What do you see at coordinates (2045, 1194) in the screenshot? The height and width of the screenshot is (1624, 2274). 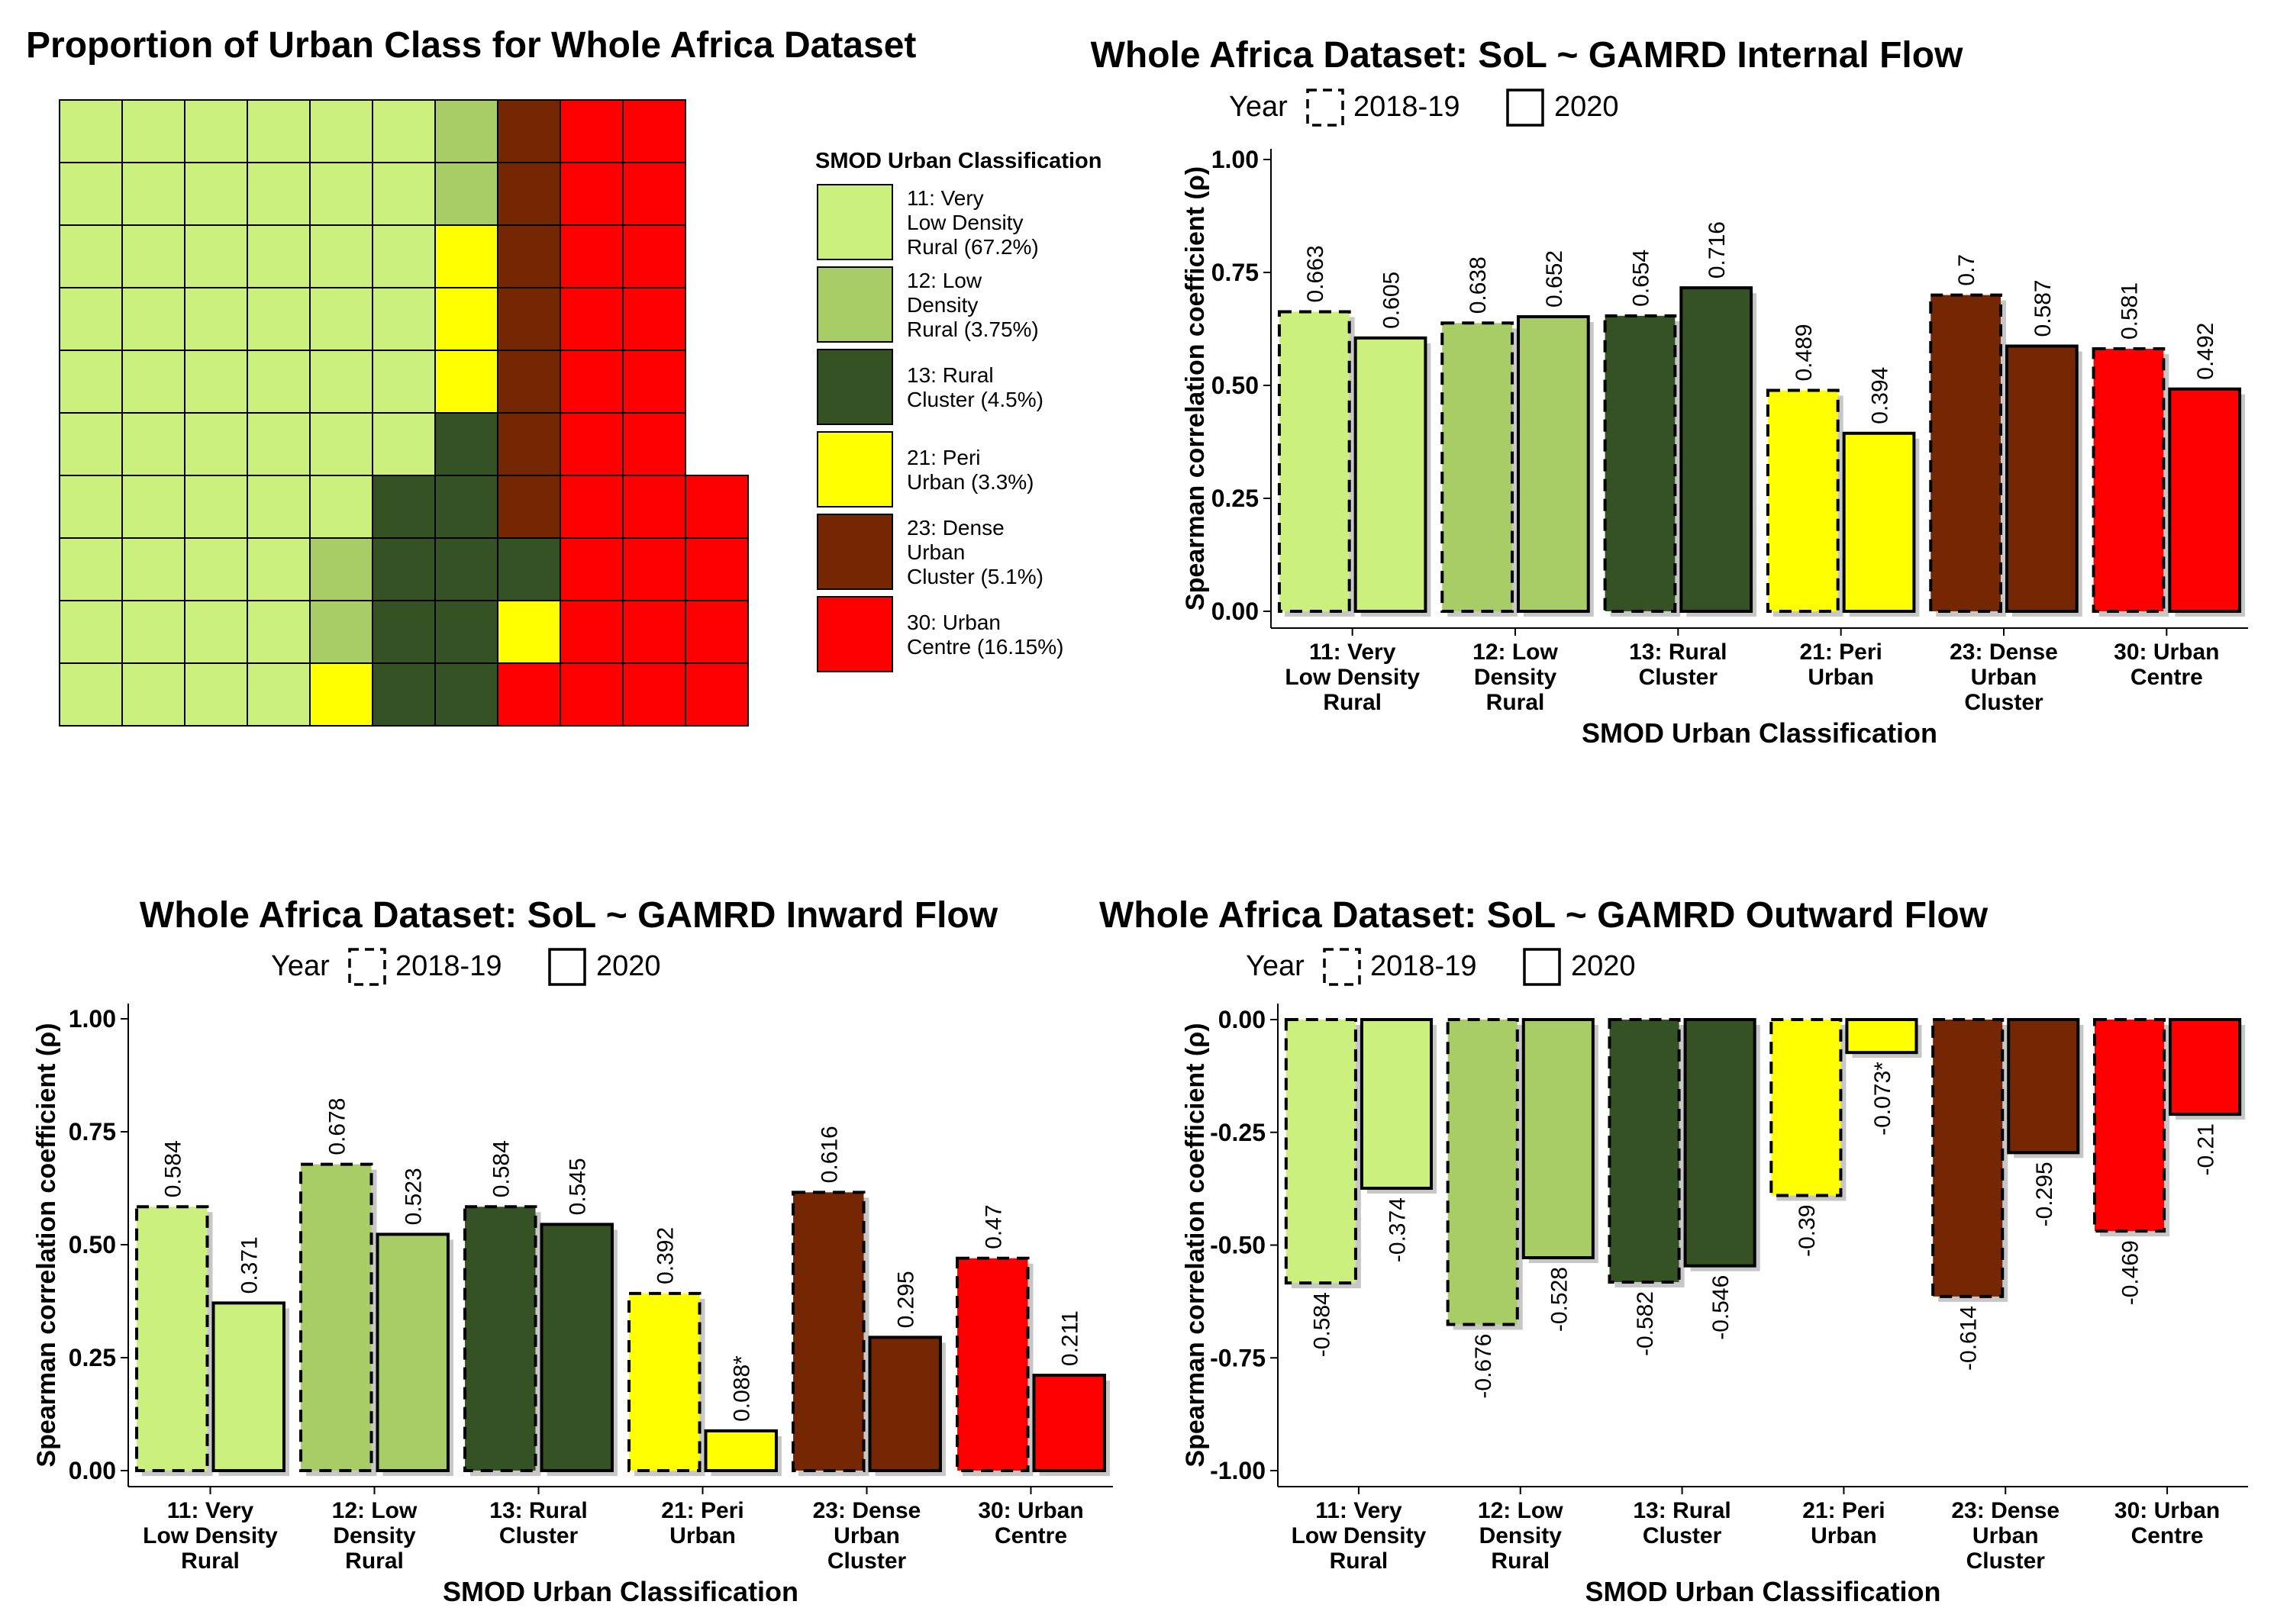 I see `bar-value-label: -0.295` at bounding box center [2045, 1194].